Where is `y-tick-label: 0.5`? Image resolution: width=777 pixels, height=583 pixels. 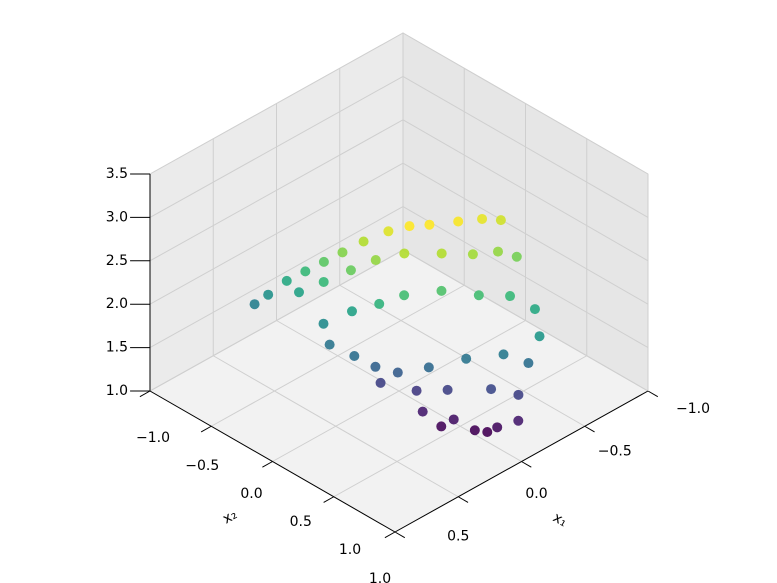
y-tick-label: 0.5 is located at coordinates (301, 522).